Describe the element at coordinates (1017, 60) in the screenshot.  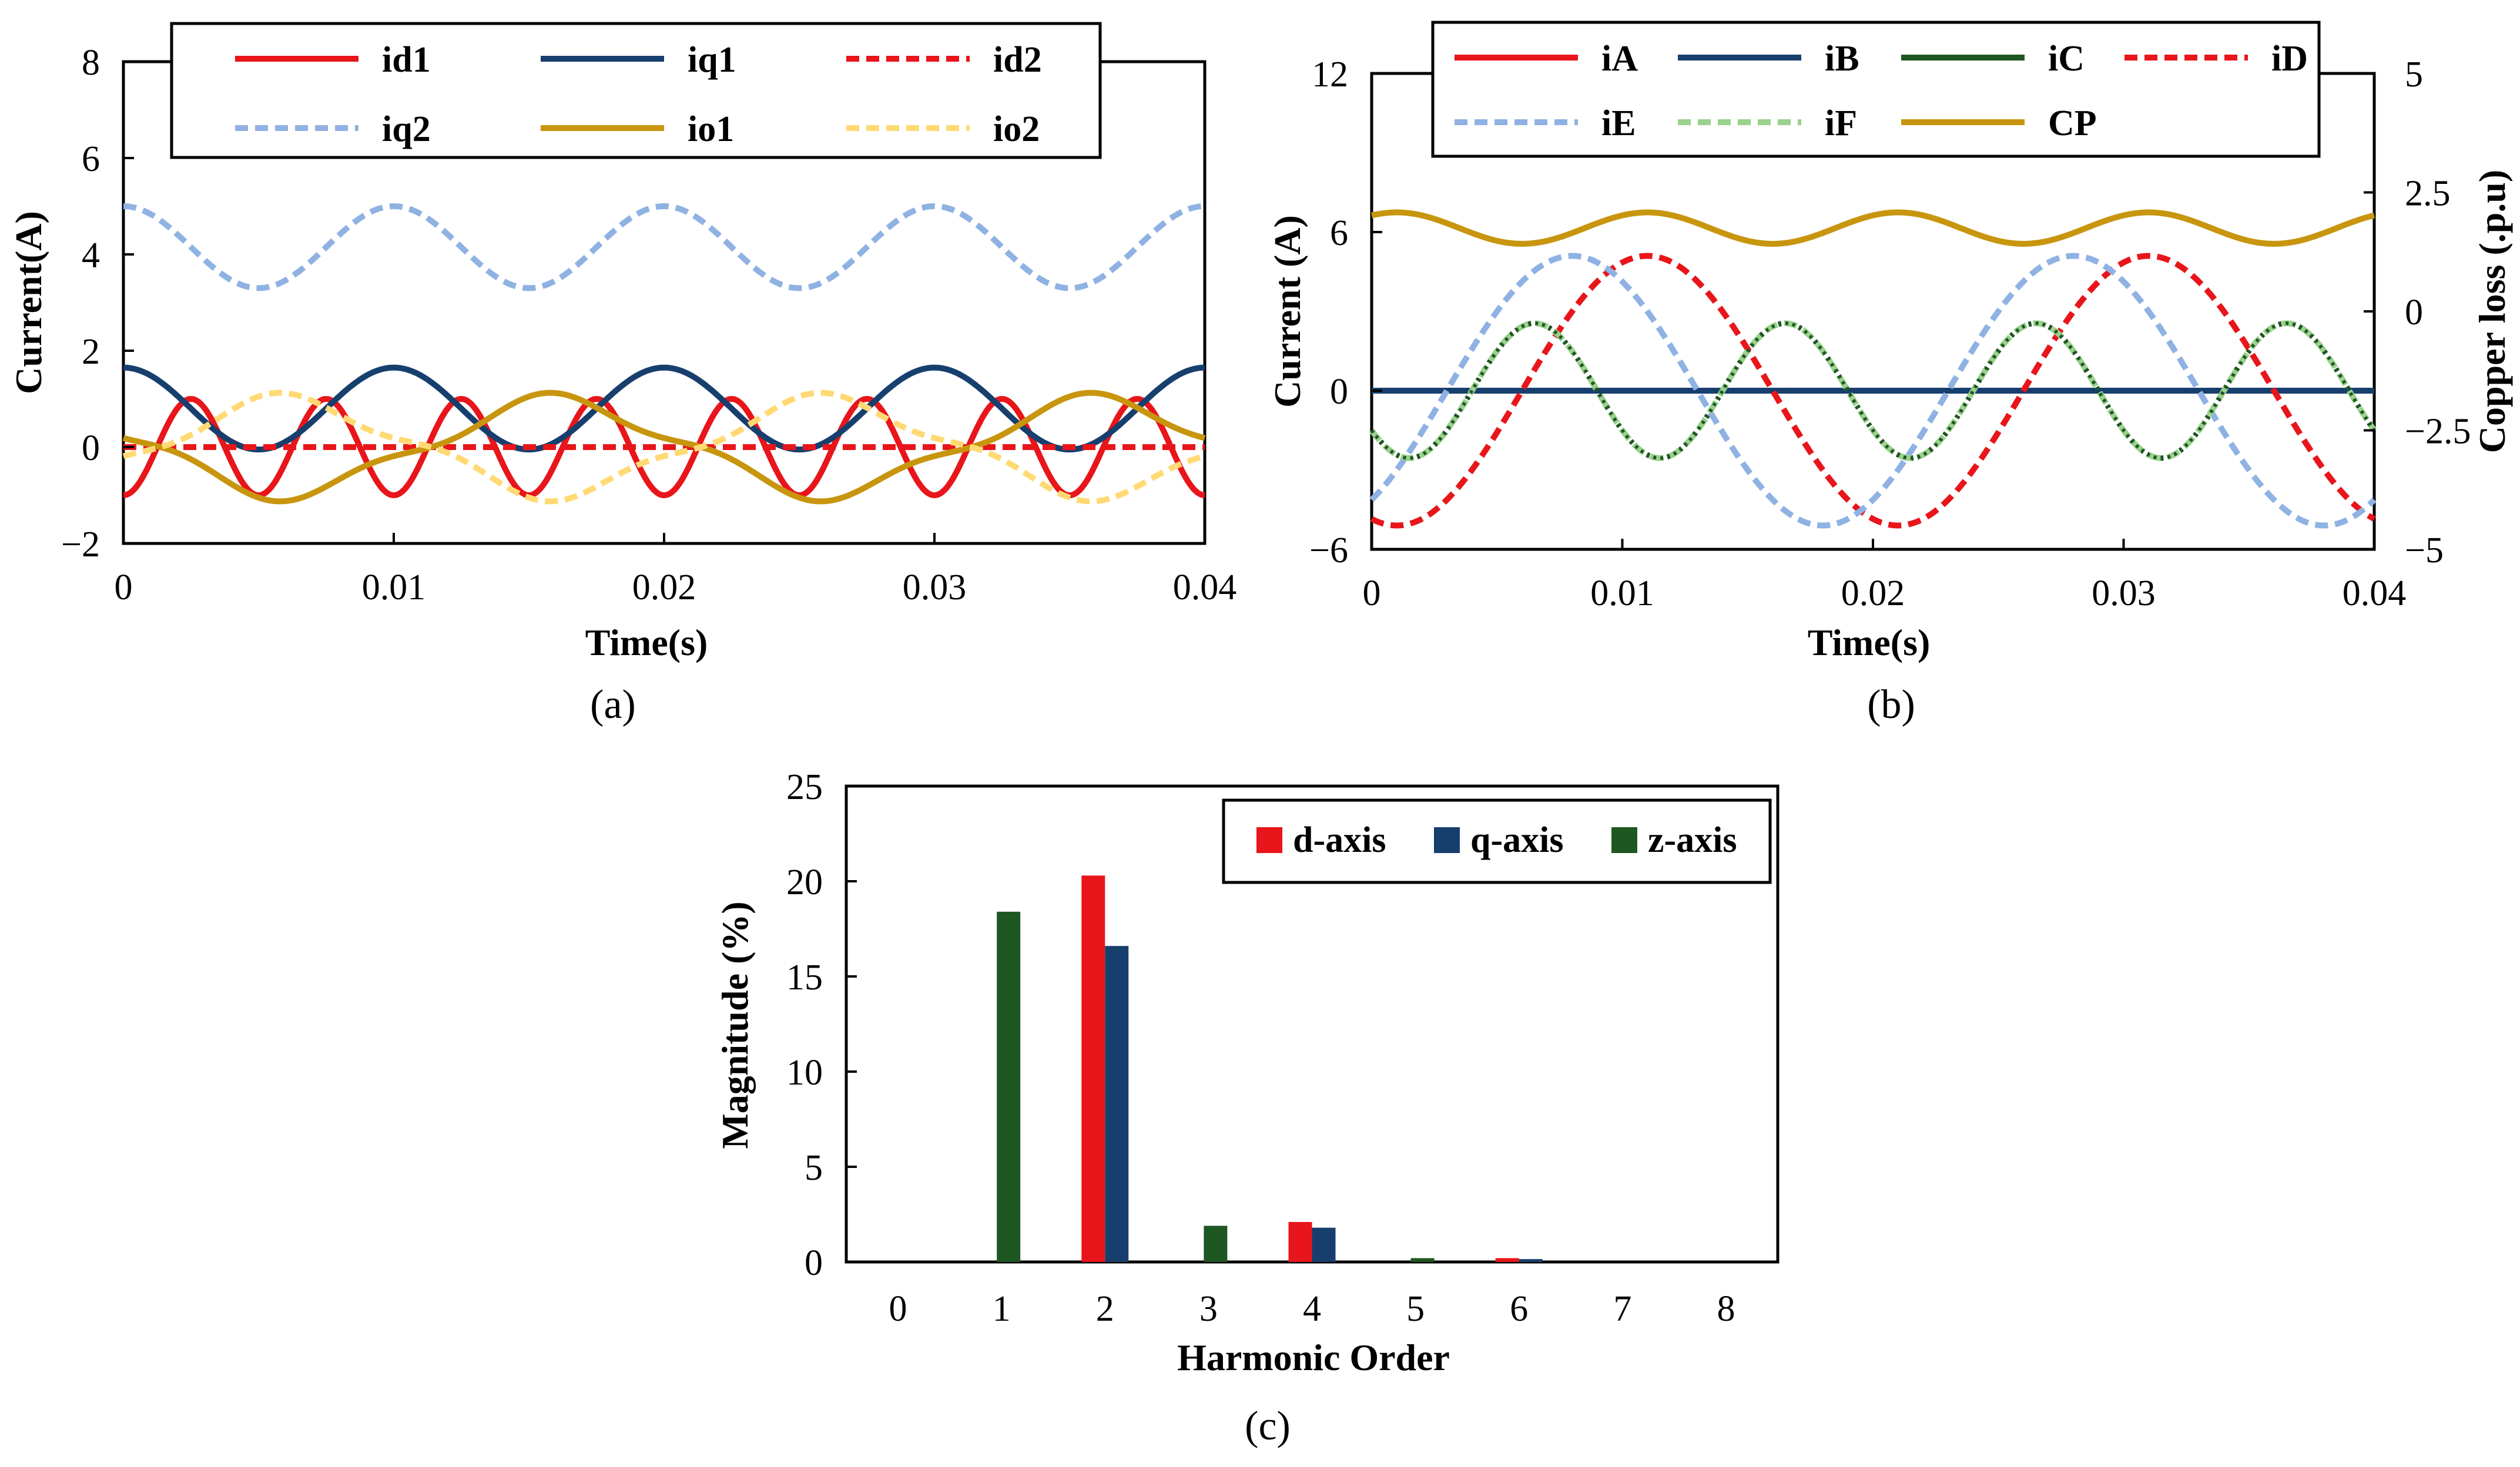
I see `legend-label-id2: id2` at that location.